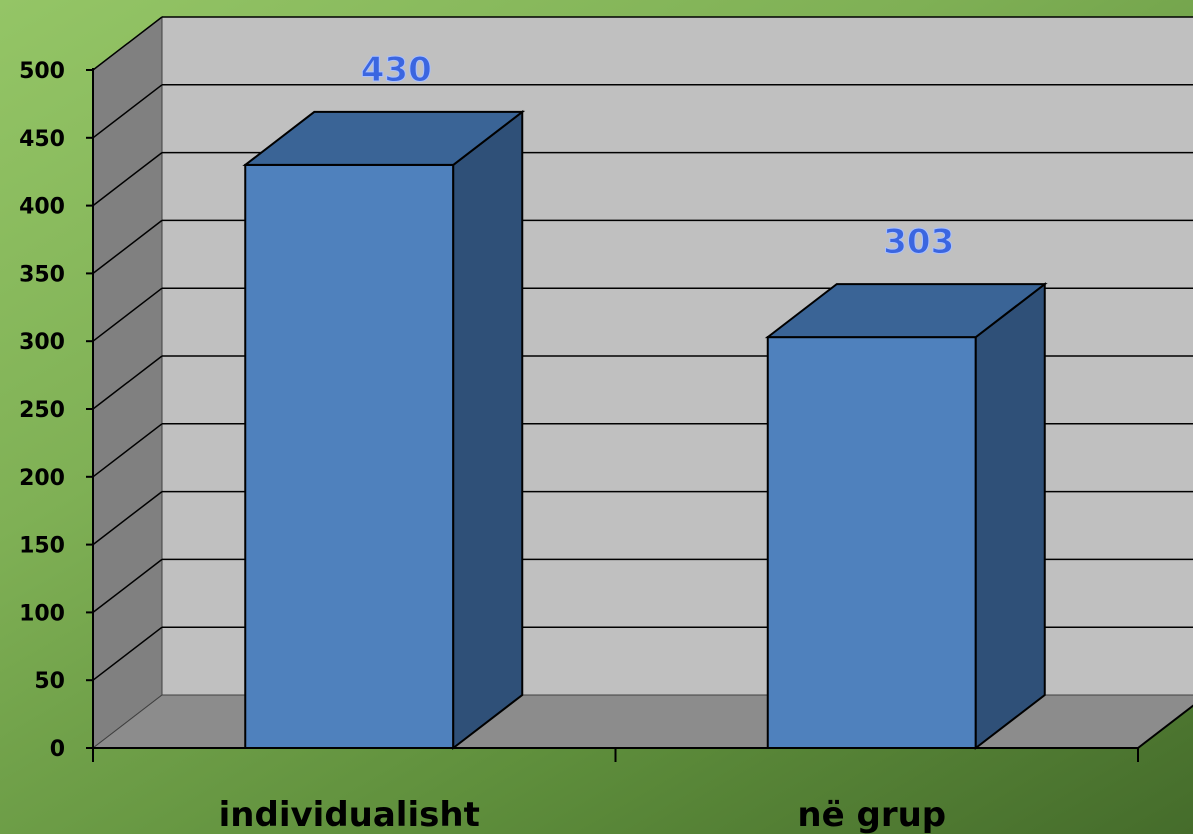  Describe the element at coordinates (1165, 726) in the screenshot. I see `floor-edge` at that location.